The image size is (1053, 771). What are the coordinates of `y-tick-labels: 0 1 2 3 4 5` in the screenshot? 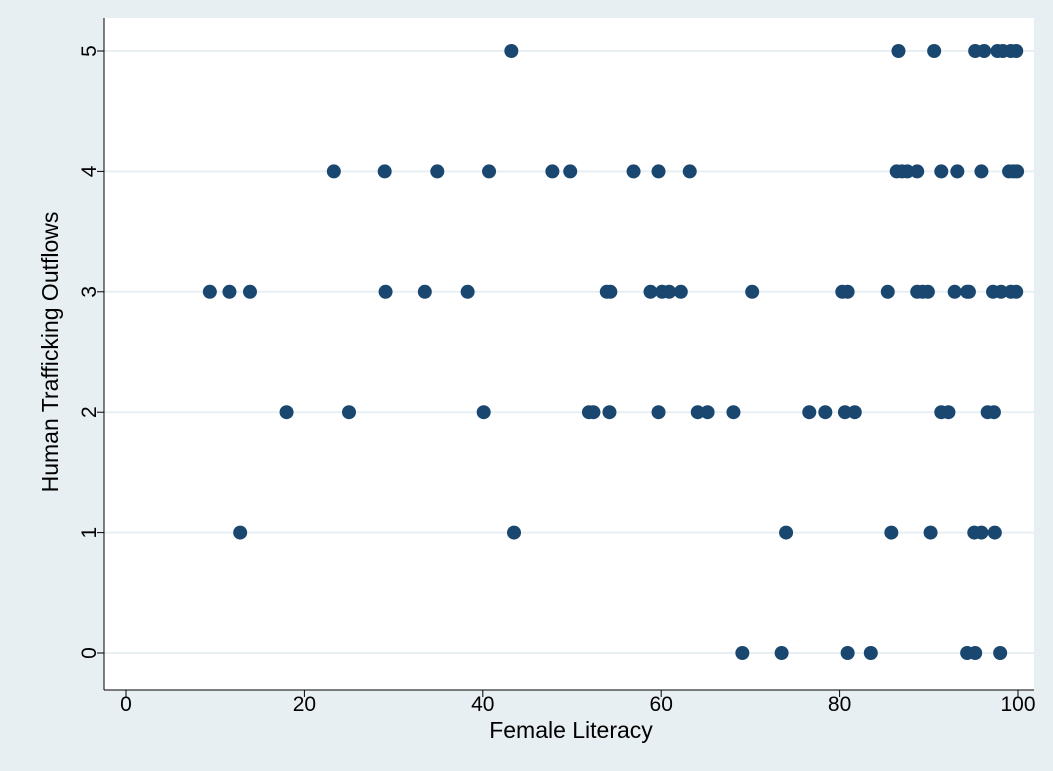 It's located at (89, 352).